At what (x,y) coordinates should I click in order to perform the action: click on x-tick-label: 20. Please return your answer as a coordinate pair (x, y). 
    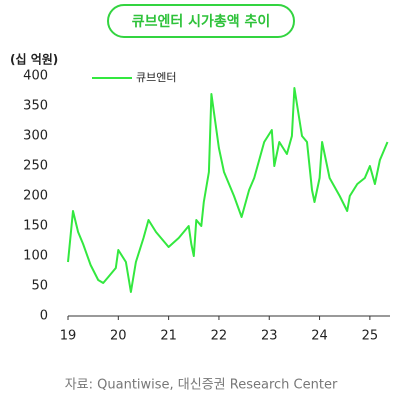
    Looking at the image, I should click on (118, 336).